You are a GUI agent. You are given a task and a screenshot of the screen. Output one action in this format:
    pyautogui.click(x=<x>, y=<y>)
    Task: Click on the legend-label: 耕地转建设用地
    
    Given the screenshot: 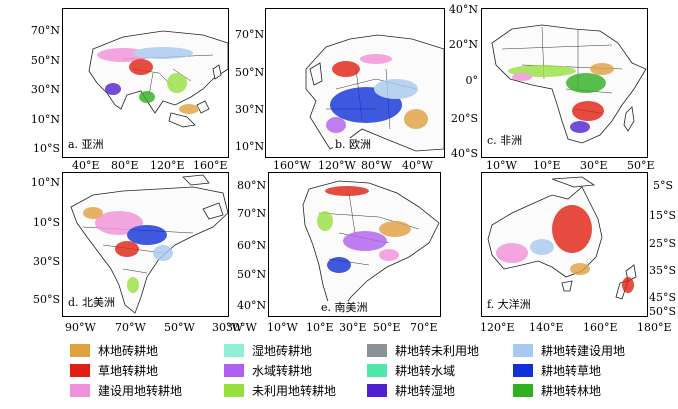 What is the action you would take?
    pyautogui.click(x=583, y=350)
    